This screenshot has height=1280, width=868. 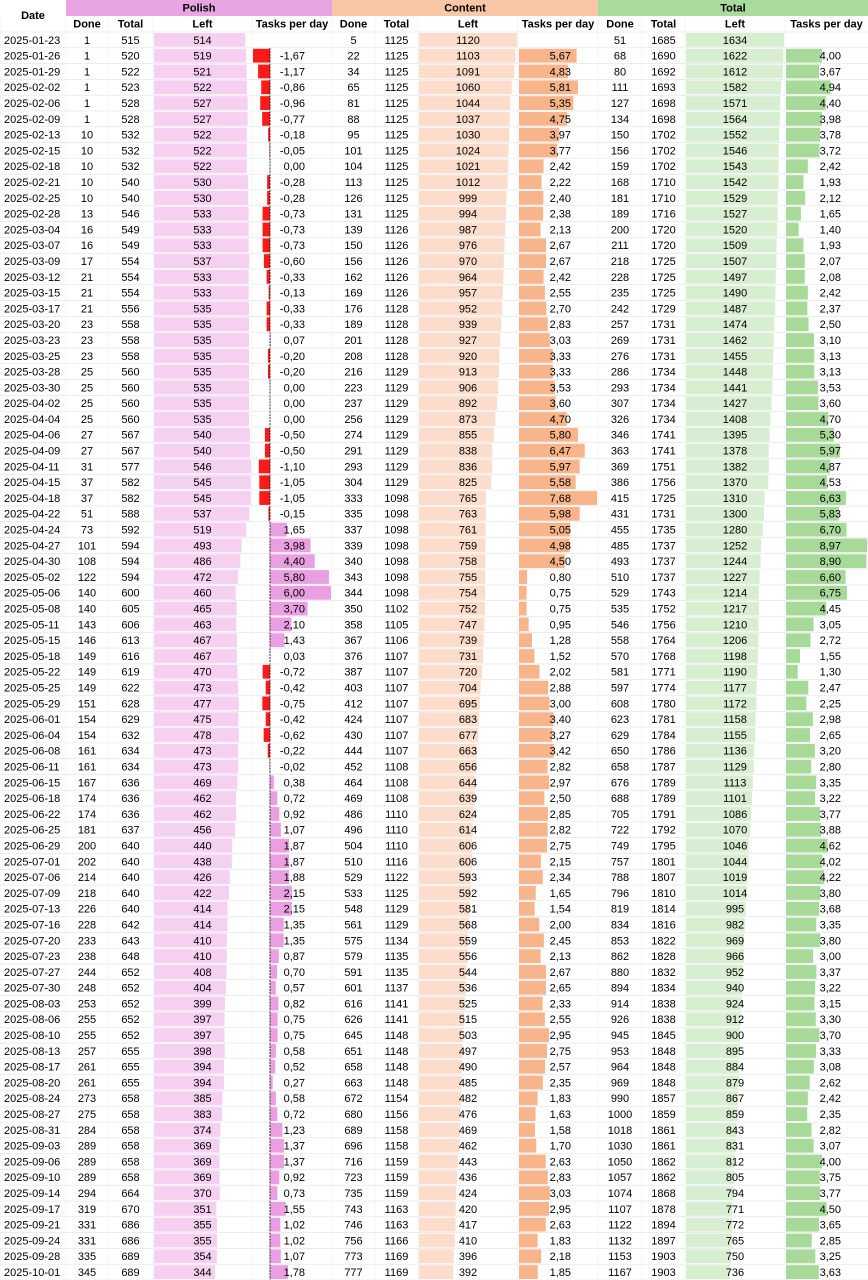 What do you see at coordinates (663, 88) in the screenshot?
I see `number-cell: 1693` at bounding box center [663, 88].